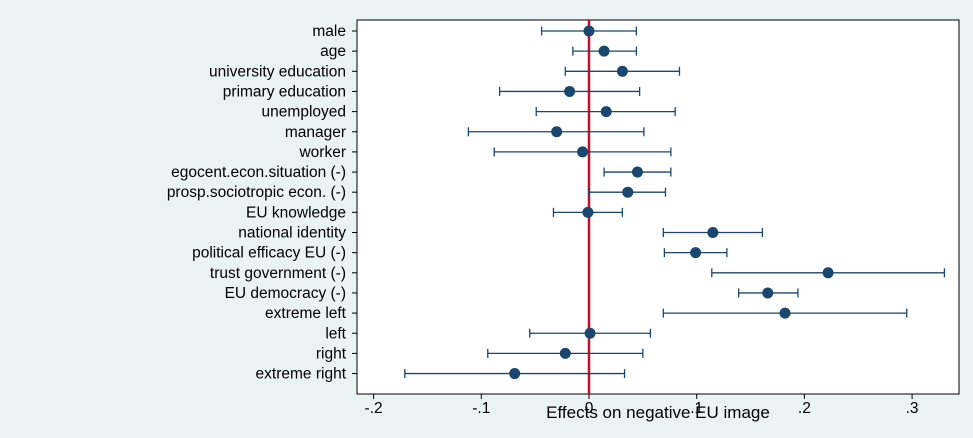  I want to click on y-tick-label: primary education, so click(284, 91).